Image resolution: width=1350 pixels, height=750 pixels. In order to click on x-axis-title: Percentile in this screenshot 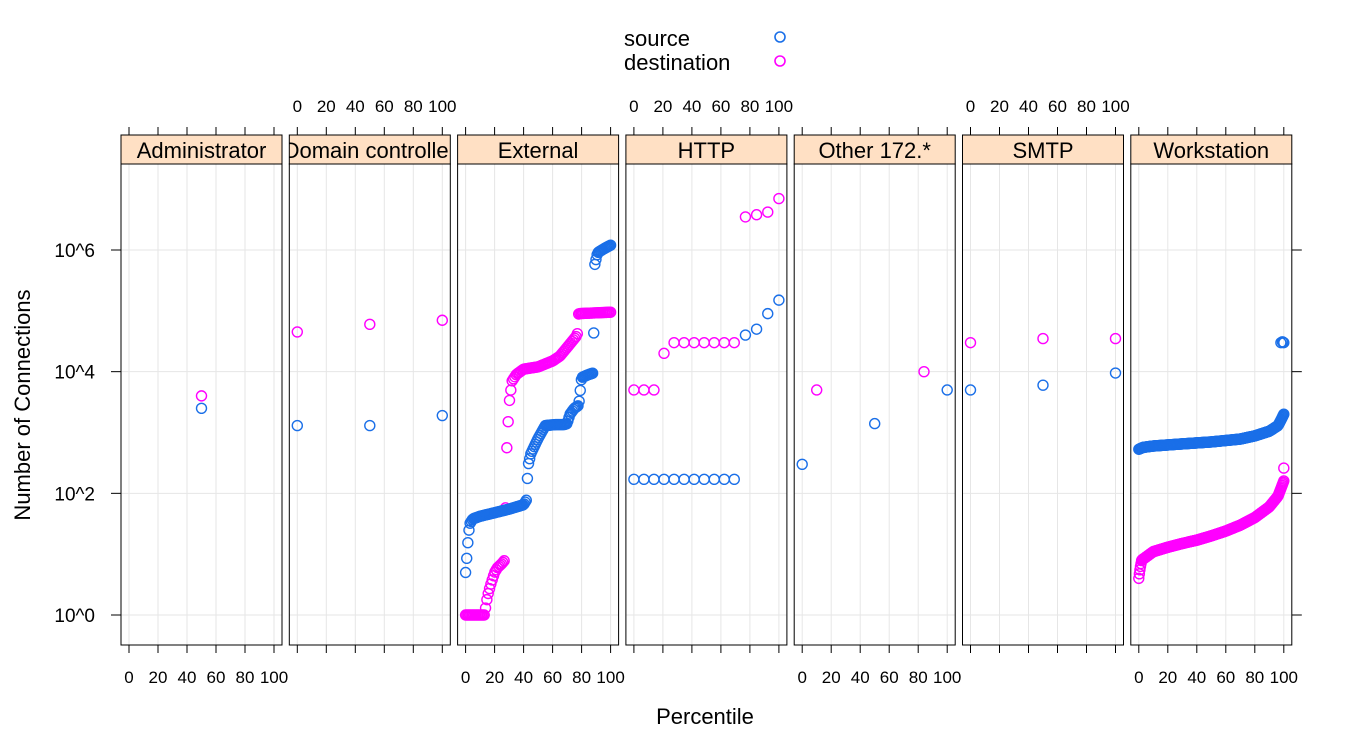, I will do `click(705, 716)`.